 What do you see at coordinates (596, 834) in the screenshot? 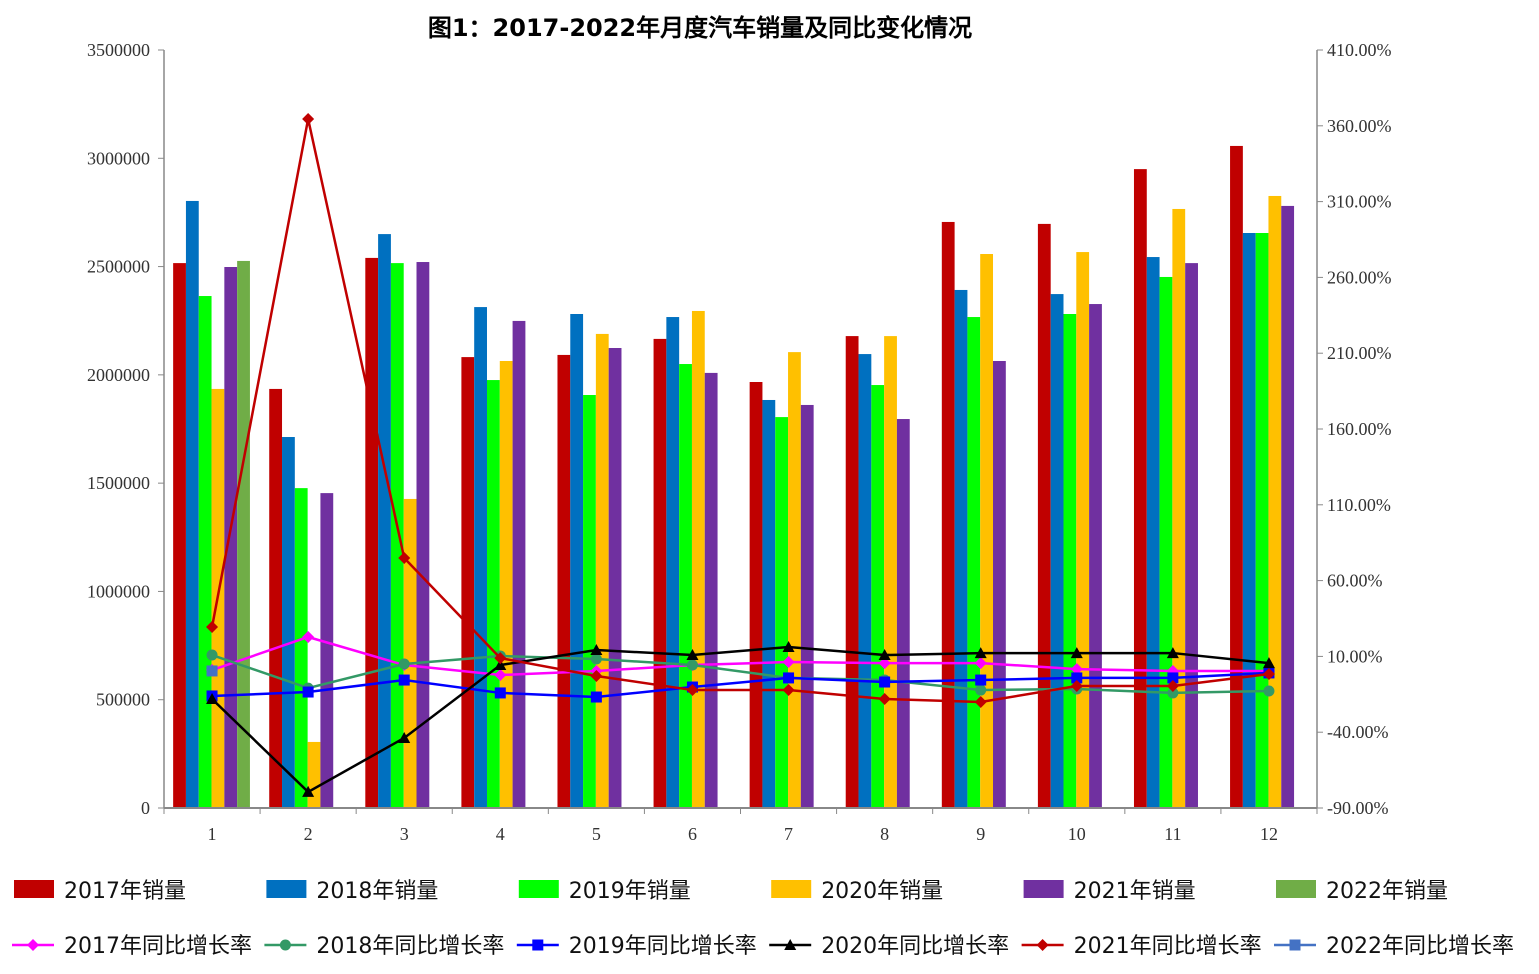
I see `x-tick-label: 5` at bounding box center [596, 834].